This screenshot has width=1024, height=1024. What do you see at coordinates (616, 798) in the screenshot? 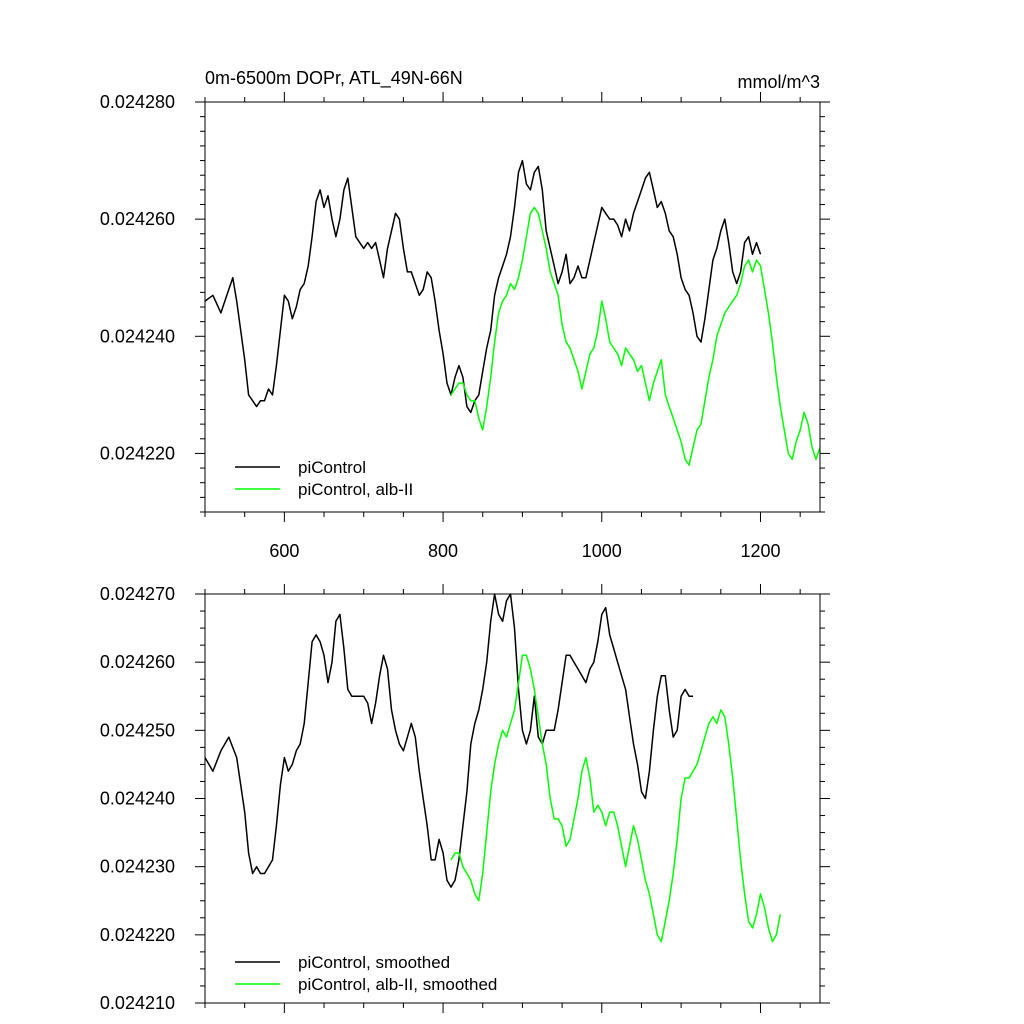
I see `series-line-picontrol-alb-ii-smoothed` at bounding box center [616, 798].